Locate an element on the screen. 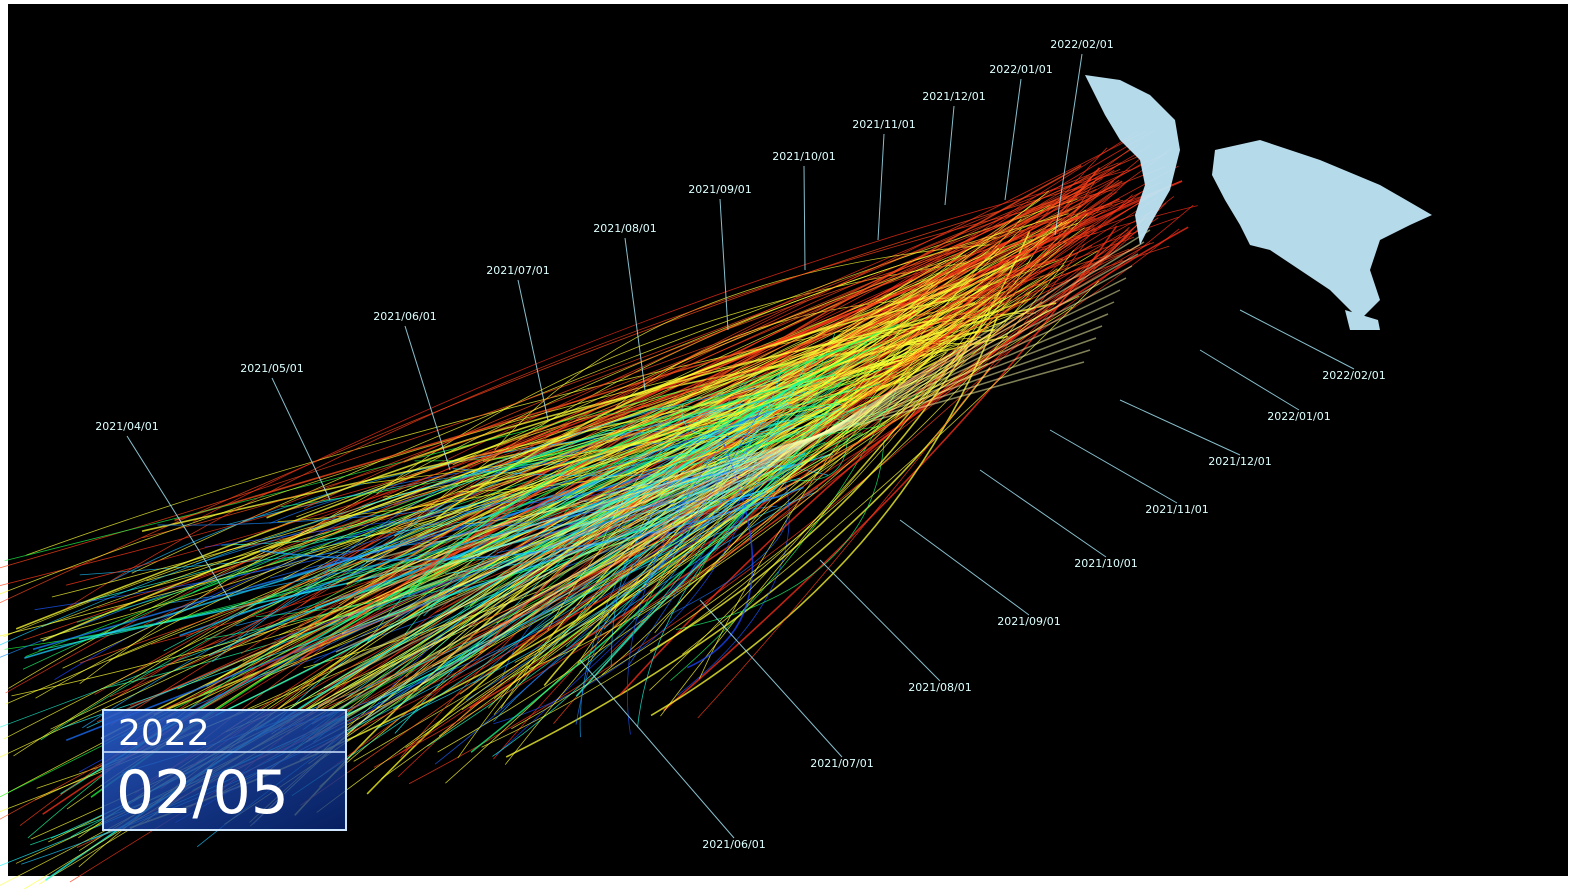 This screenshot has height=889, width=1589. date-label: 2021/09/01 is located at coordinates (719, 189).